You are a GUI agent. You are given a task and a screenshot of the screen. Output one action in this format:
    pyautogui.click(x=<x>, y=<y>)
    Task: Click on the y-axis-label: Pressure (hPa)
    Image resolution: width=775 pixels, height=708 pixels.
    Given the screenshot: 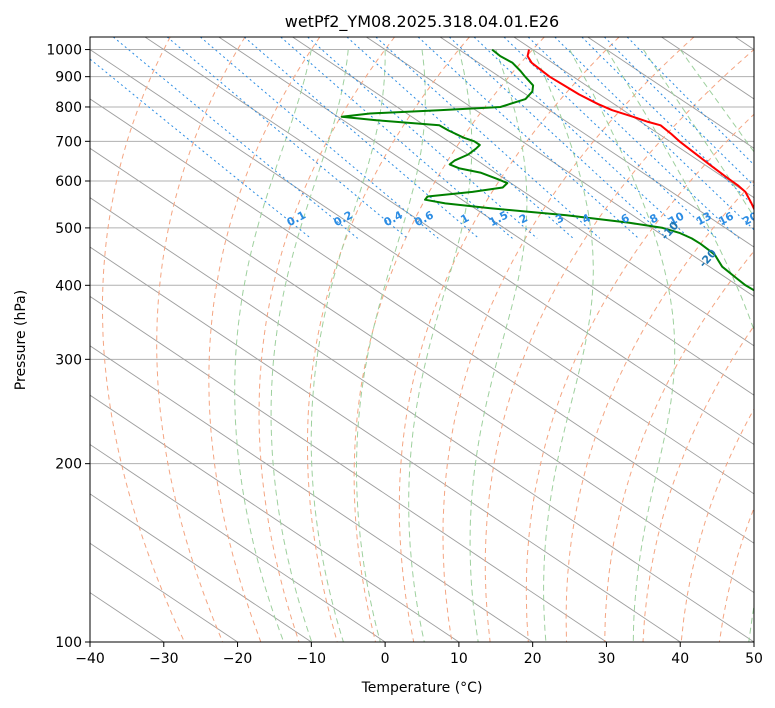 What is the action you would take?
    pyautogui.click(x=21, y=340)
    